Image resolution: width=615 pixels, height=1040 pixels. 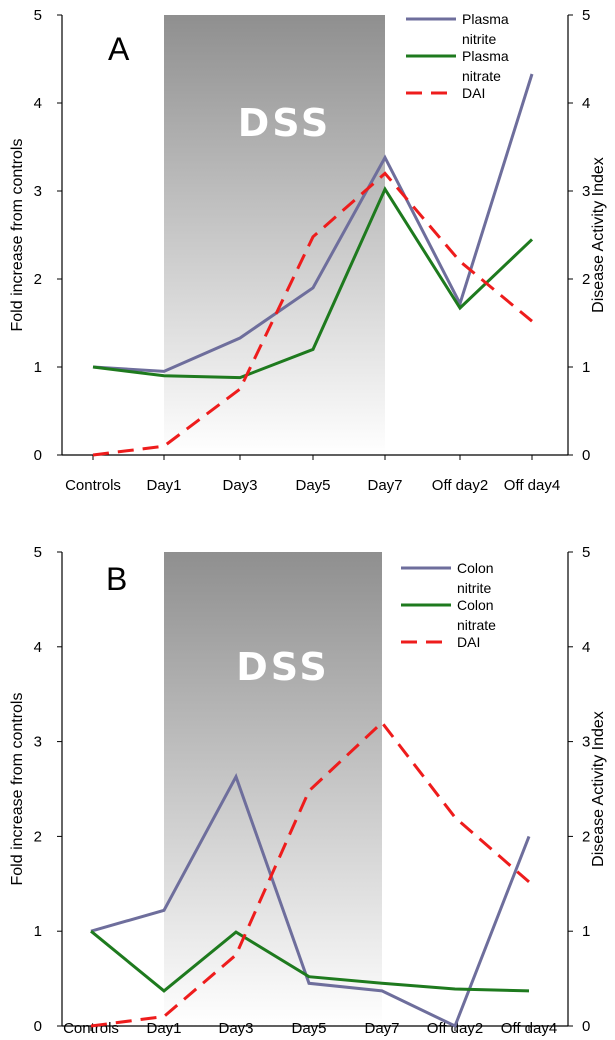 What do you see at coordinates (313, 283) in the screenshot?
I see `panel-a-series-plasma-nitrate` at bounding box center [313, 283].